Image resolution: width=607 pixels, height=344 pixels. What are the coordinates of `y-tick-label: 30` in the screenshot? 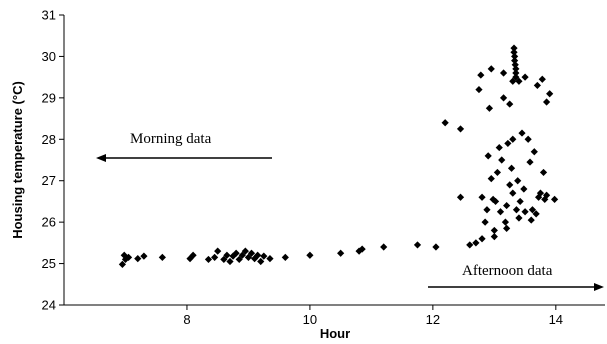 It's located at (49, 56).